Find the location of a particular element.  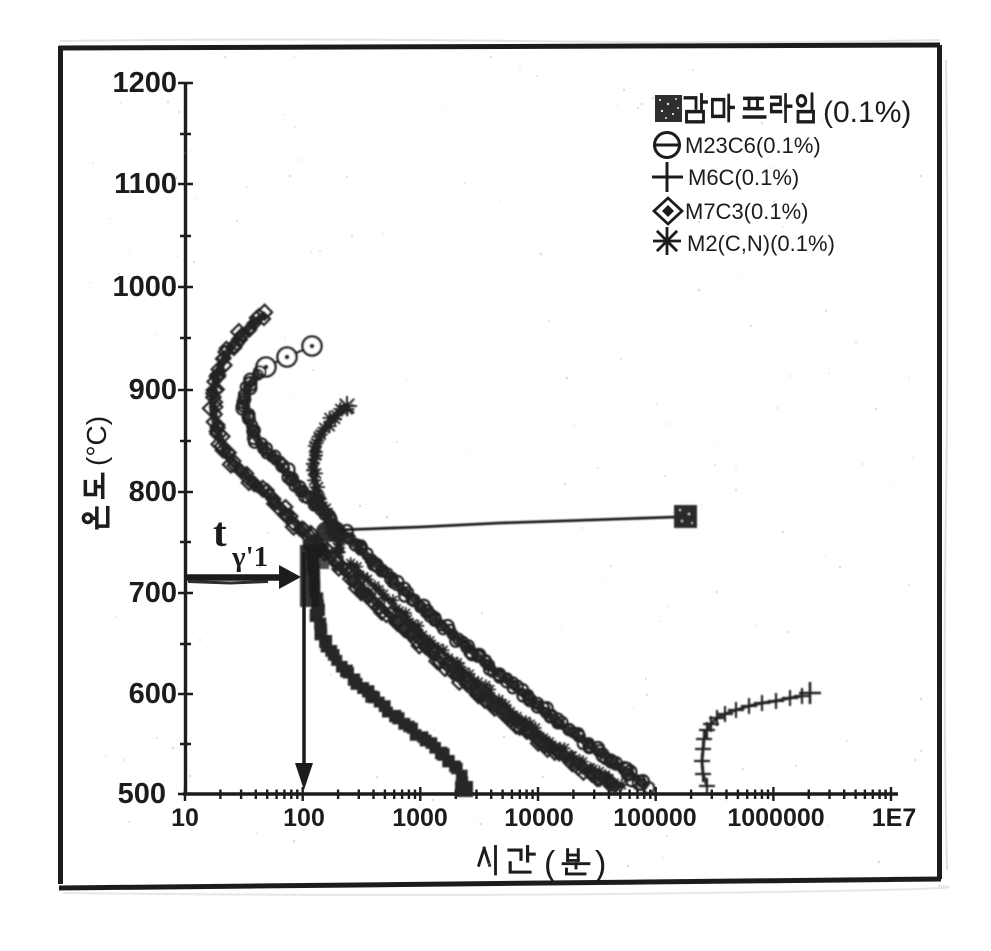

svg-text: 900 is located at coordinates (153, 390).